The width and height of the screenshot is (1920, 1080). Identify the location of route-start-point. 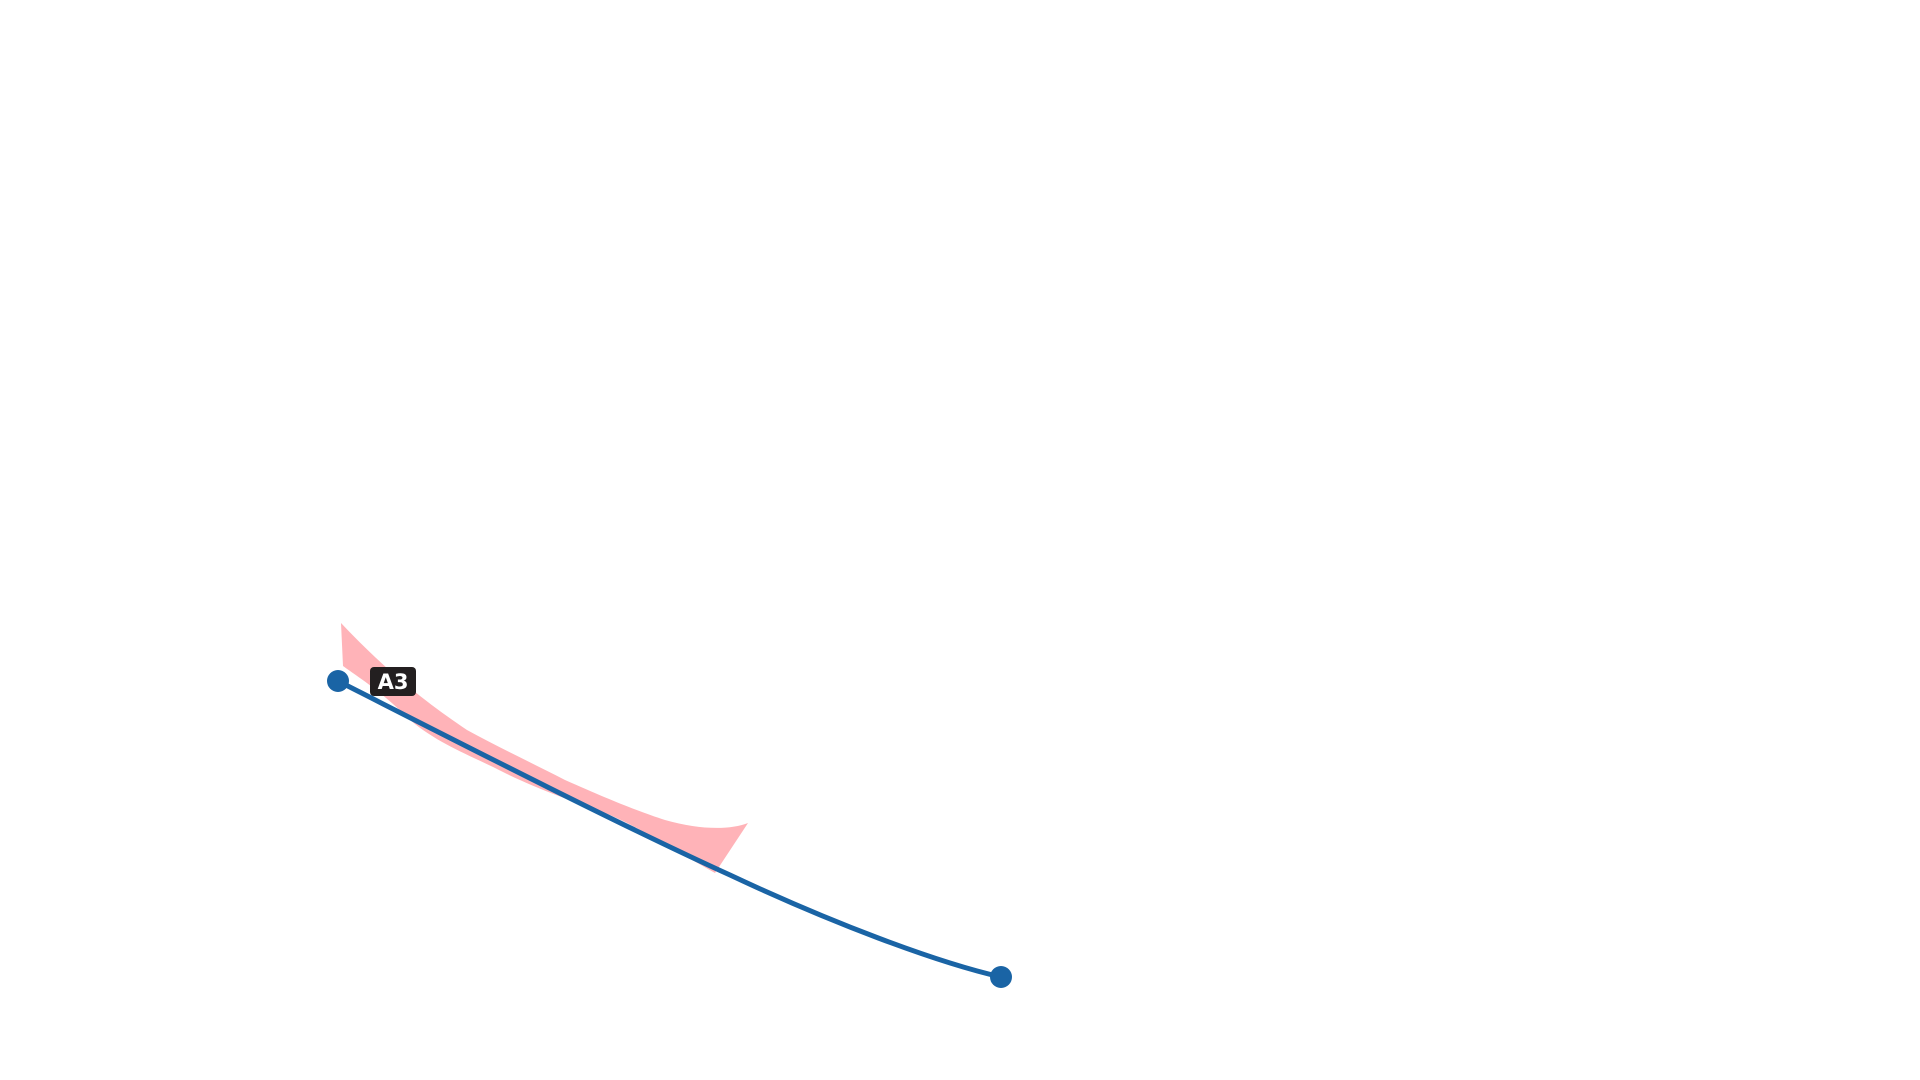
(338, 681).